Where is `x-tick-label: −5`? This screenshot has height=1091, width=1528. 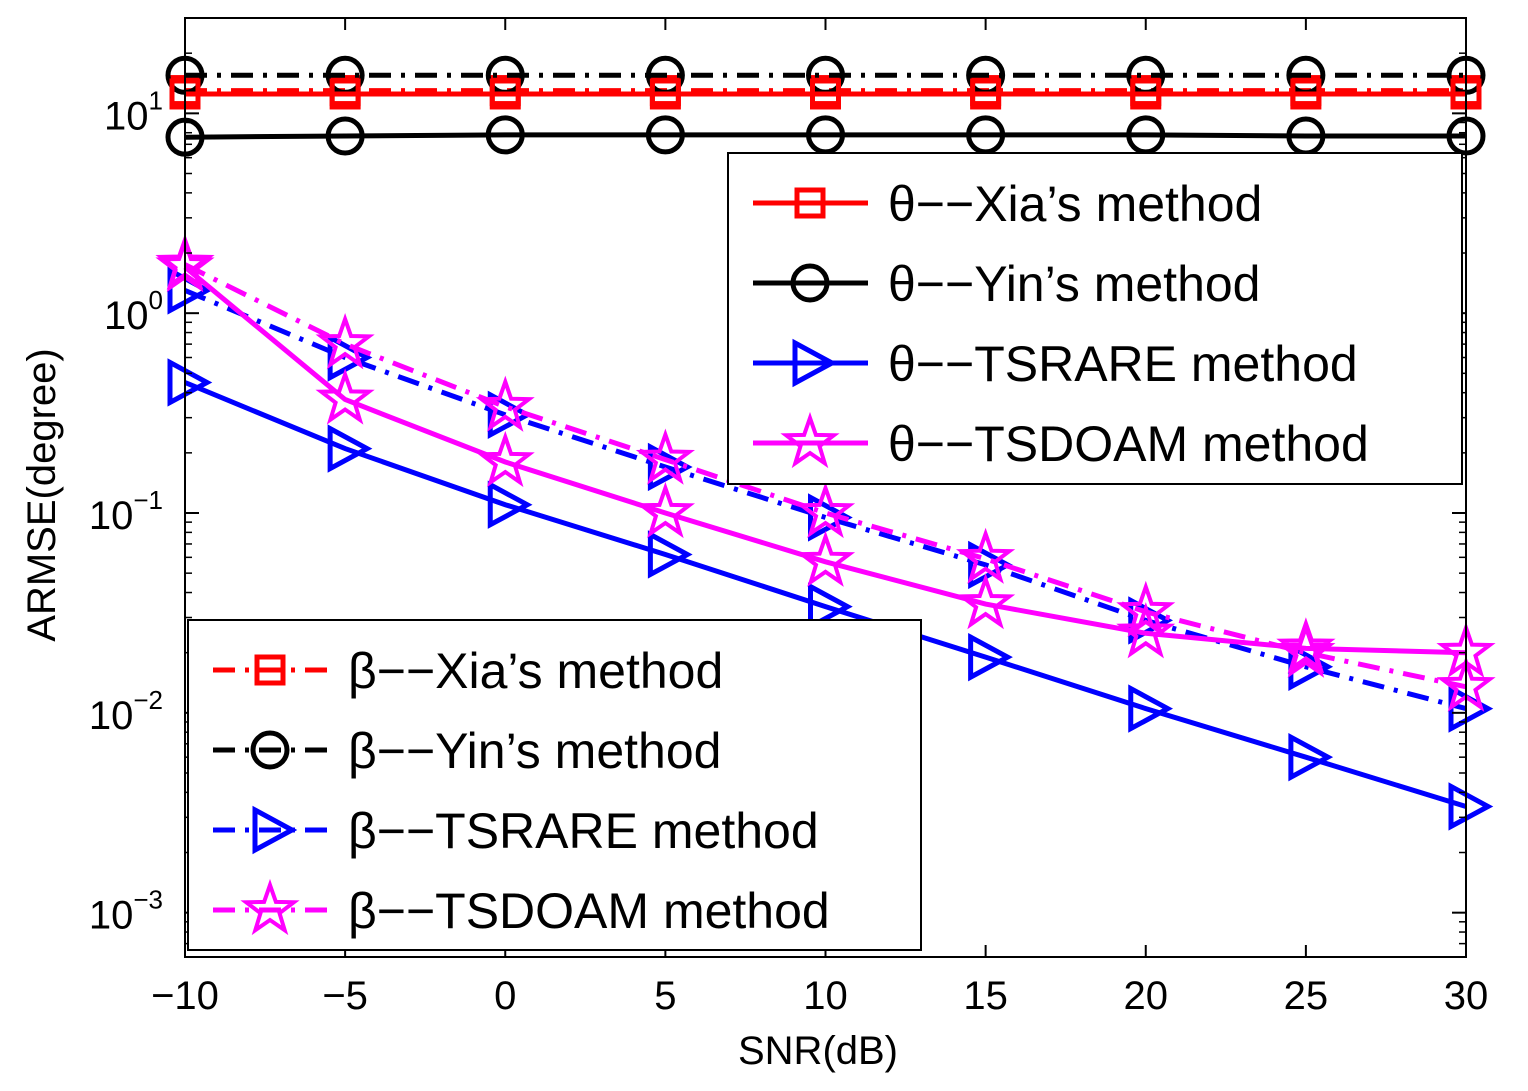 x-tick-label: −5 is located at coordinates (345, 996).